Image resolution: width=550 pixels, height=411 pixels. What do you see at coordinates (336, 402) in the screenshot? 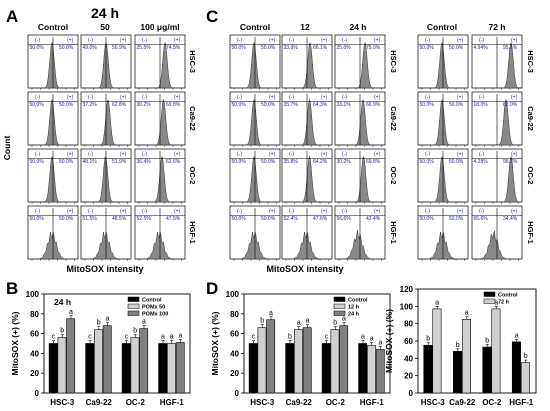
I see `x-tick-label: OC-2` at bounding box center [336, 402].